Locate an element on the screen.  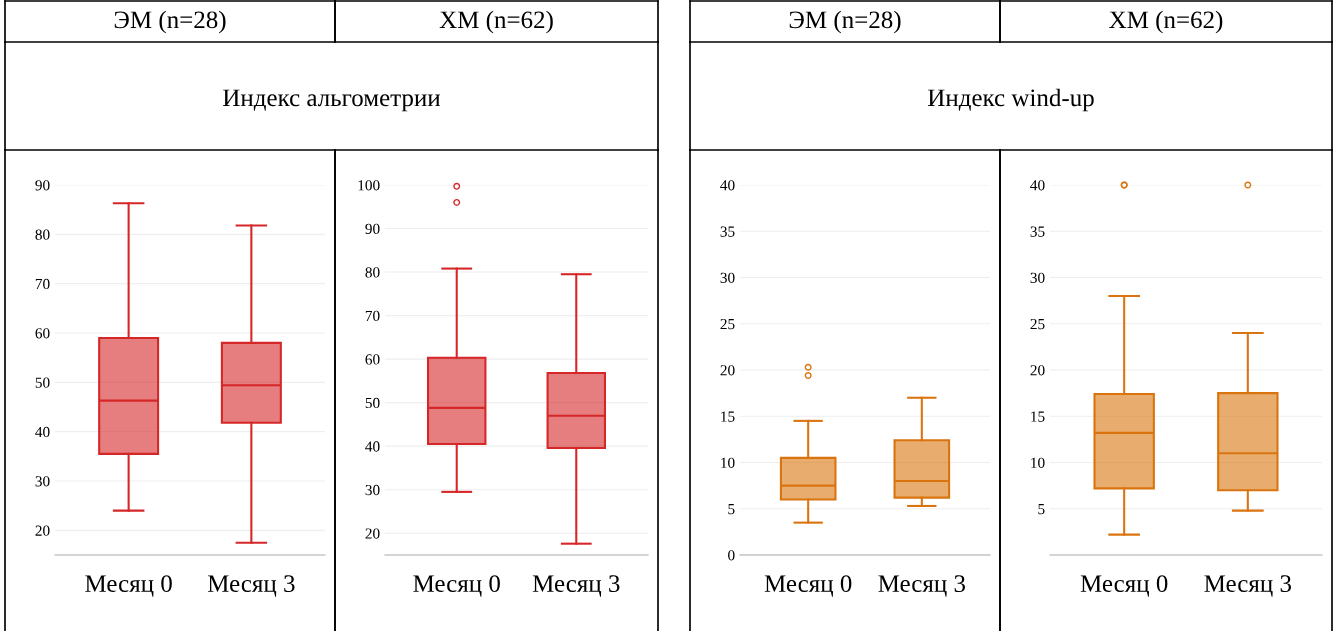
y-tick-label: 0 is located at coordinates (731, 555).